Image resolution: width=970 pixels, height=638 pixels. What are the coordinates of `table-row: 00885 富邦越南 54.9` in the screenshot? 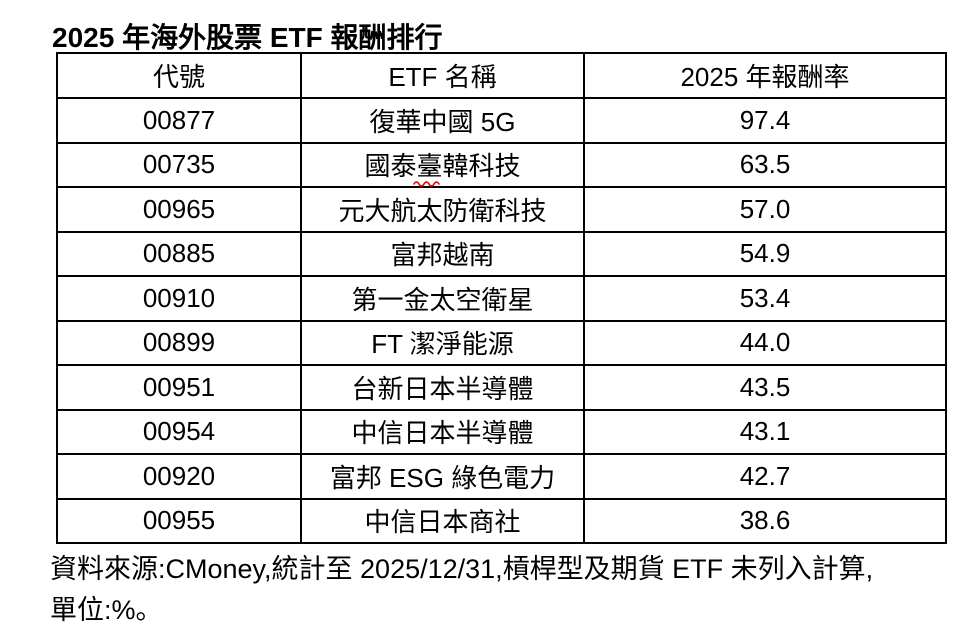 It's located at (501, 253).